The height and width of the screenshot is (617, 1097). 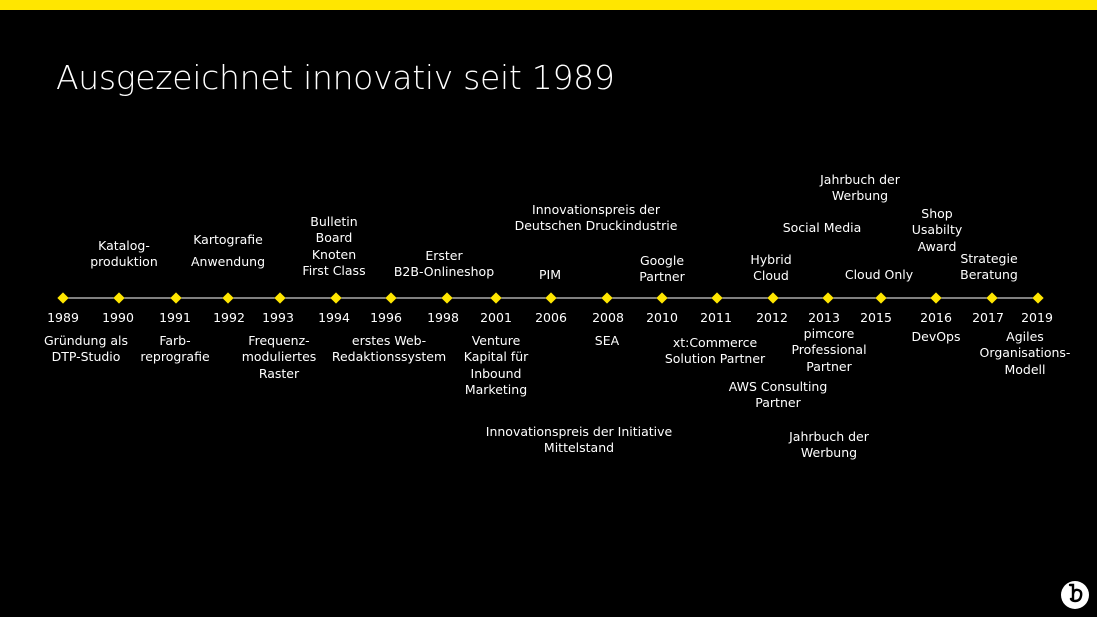 What do you see at coordinates (662, 269) in the screenshot?
I see `milestone-above: Google Partner` at bounding box center [662, 269].